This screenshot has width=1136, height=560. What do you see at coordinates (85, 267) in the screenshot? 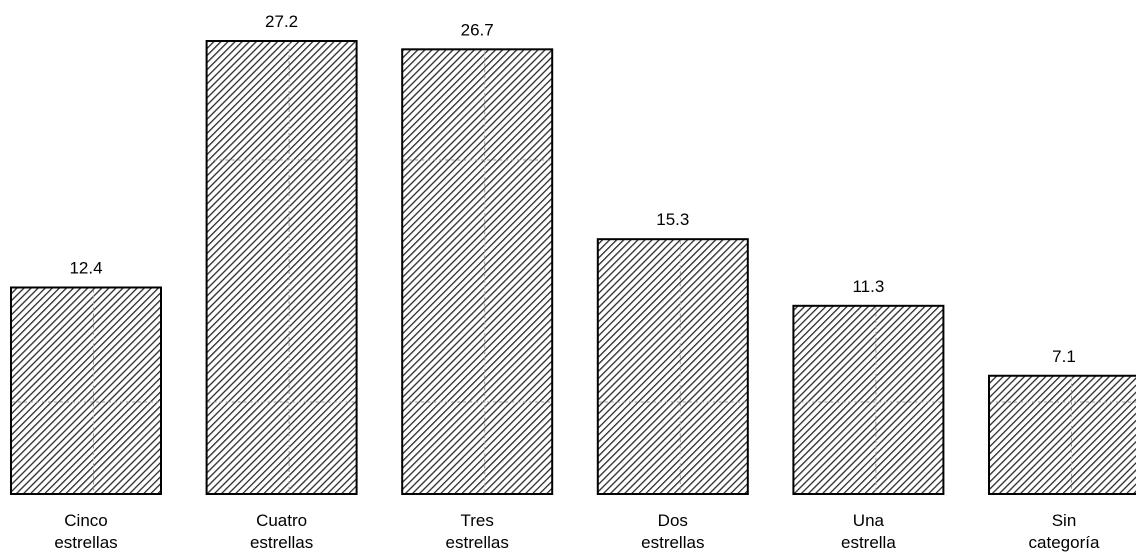
I see `data-label: 12.4` at bounding box center [85, 267].